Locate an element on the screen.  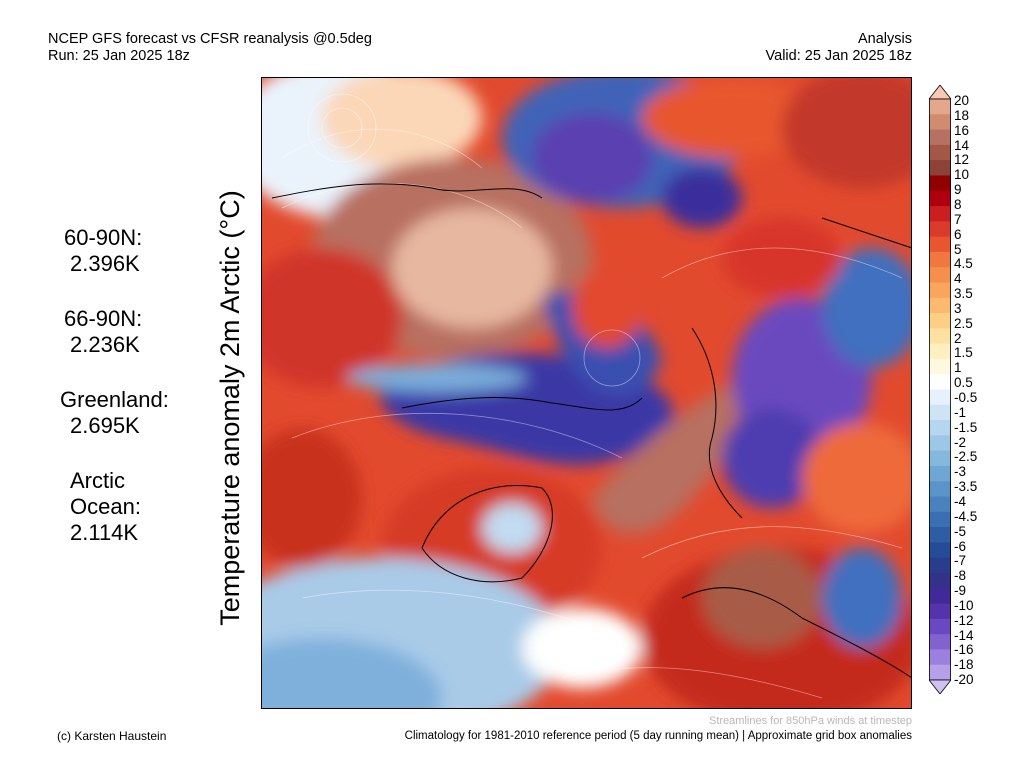
colorbar is located at coordinates (940, 389).